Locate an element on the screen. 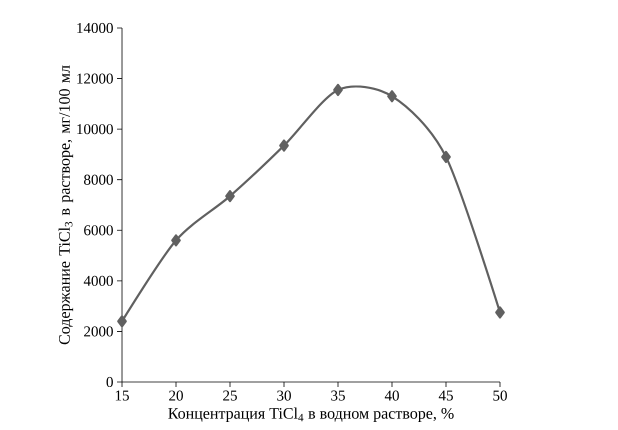  y-tick-label: 4000 is located at coordinates (98, 281).